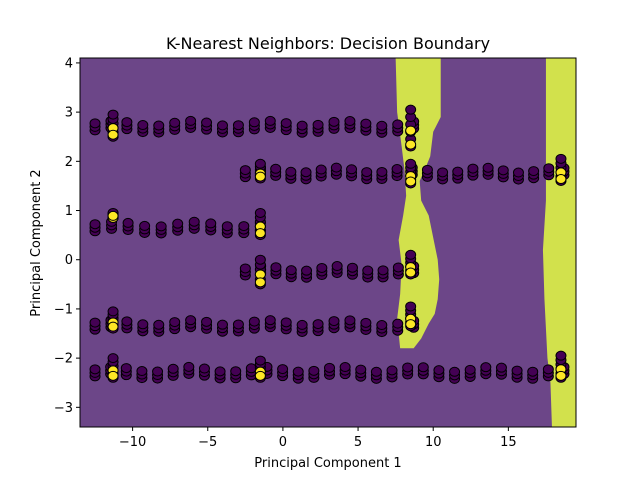 Image resolution: width=640 pixels, height=480 pixels. Describe the element at coordinates (561, 375) in the screenshot. I see `cluster-highlight-13-b` at that location.